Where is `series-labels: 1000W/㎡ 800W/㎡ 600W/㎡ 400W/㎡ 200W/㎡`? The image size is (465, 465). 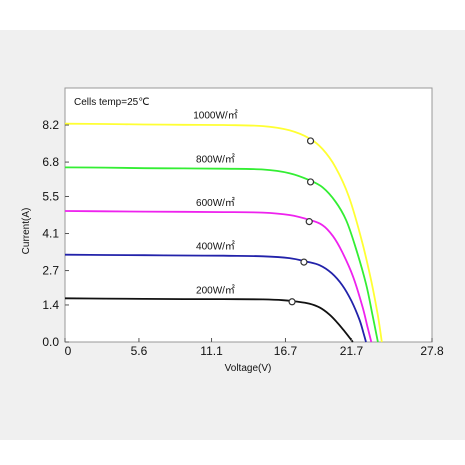 series-labels: 1000W/㎡ 800W/㎡ 600W/㎡ 400W/㎡ 200W/㎡ is located at coordinates (215, 203).